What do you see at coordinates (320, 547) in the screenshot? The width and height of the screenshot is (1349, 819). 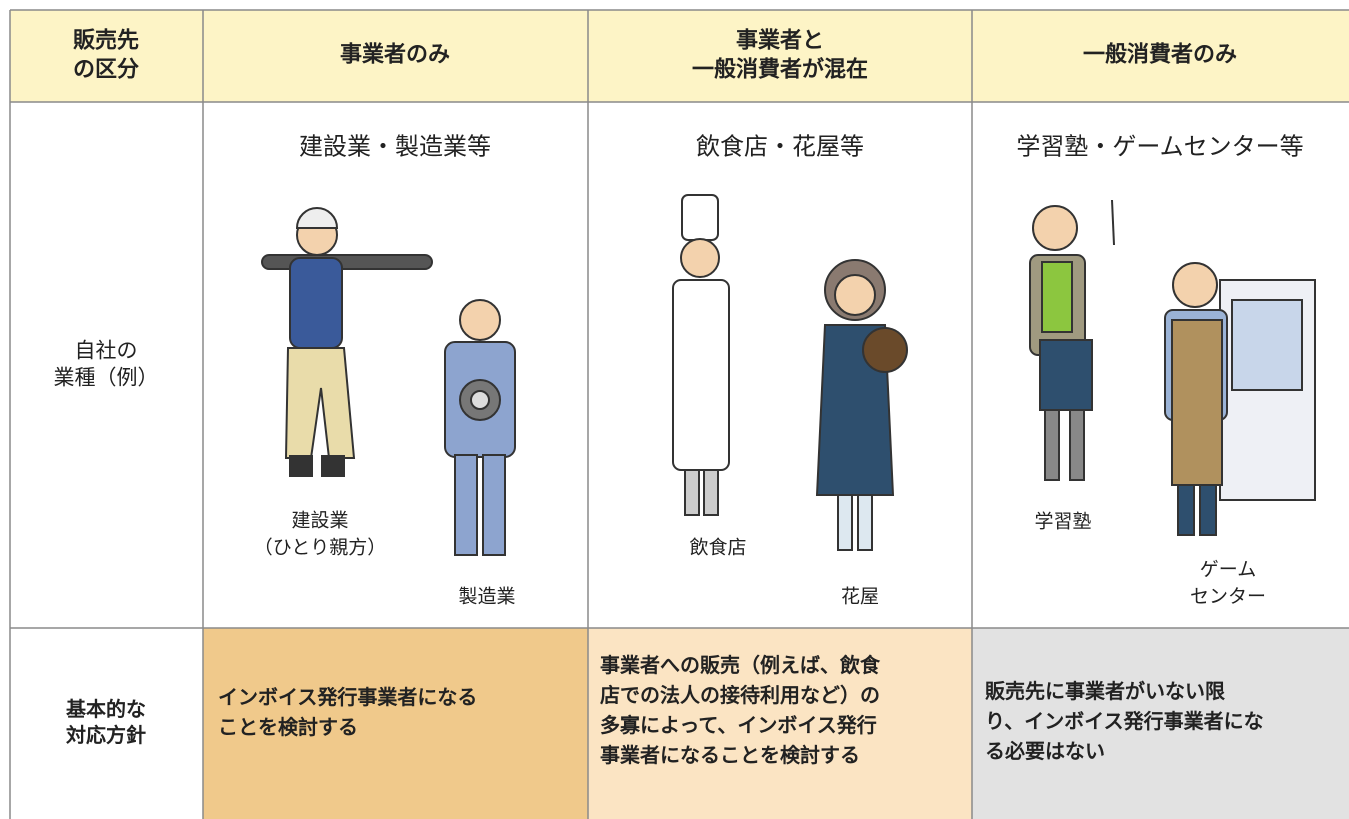 I see `text-line: （ひとり親方）` at bounding box center [320, 547].